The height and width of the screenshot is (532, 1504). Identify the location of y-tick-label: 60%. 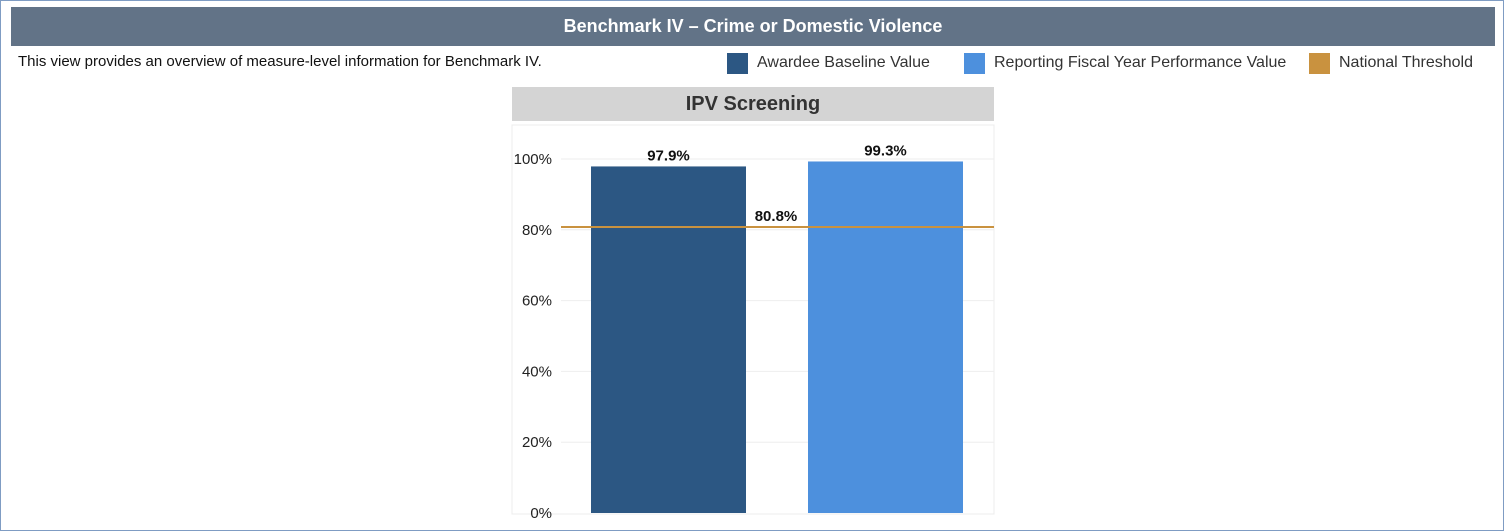
(537, 301).